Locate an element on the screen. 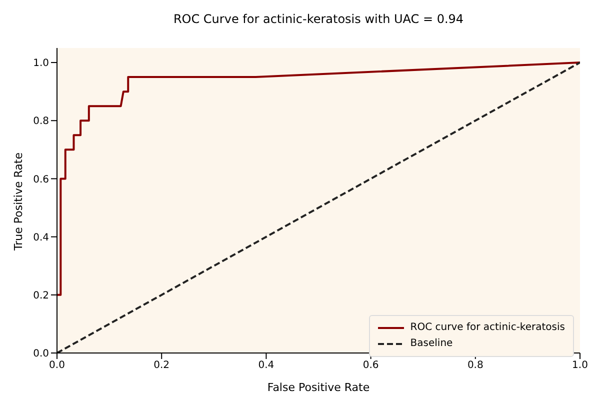 The height and width of the screenshot is (403, 590). chart-title: ROC Curve for actinic-keratosis with UAC = 0.94 is located at coordinates (318, 19).